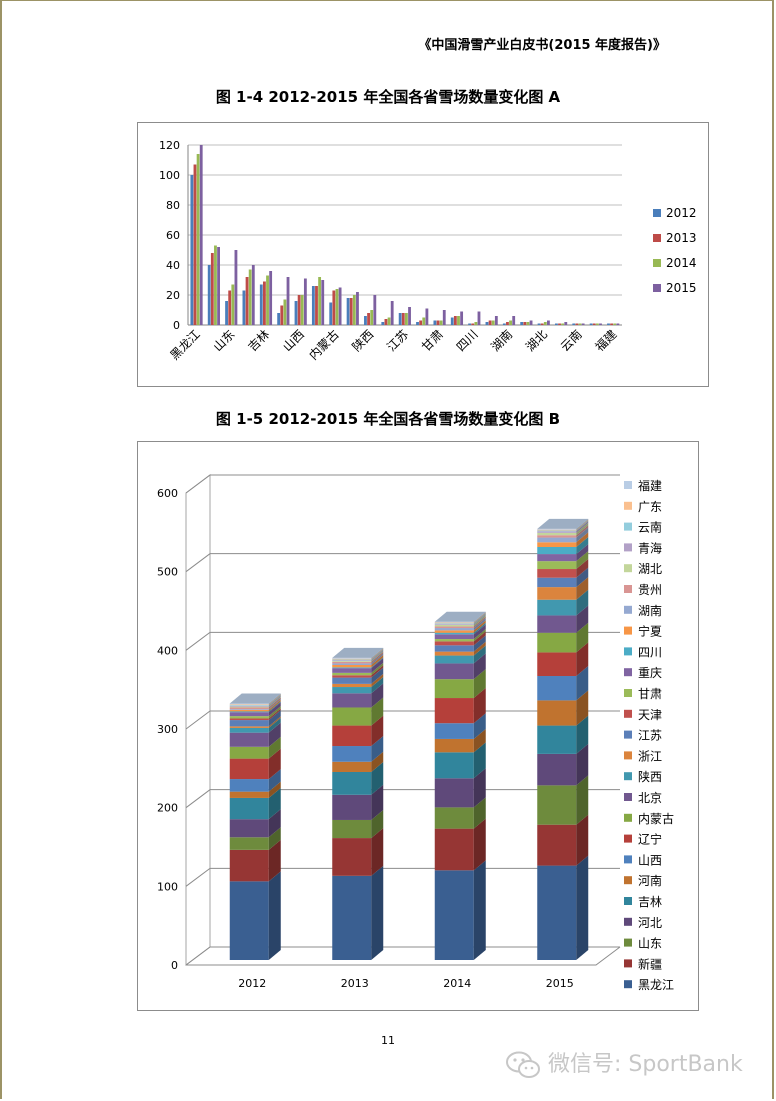 The image size is (776, 1101). Describe the element at coordinates (650, 860) in the screenshot. I see `chart-b-legend-label: 山西` at that location.